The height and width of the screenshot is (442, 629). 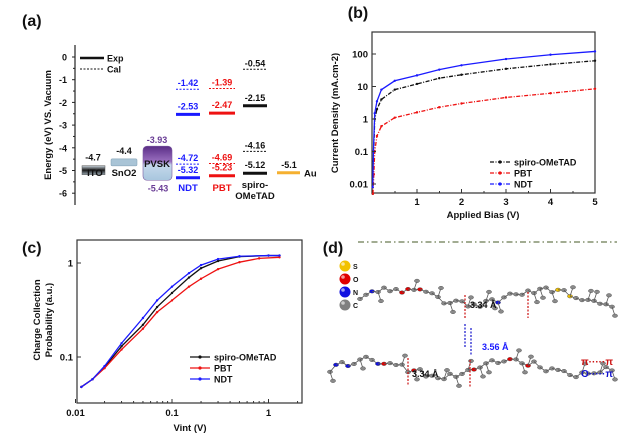 I want to click on ito-level-label: -4.7, so click(x=93, y=158).